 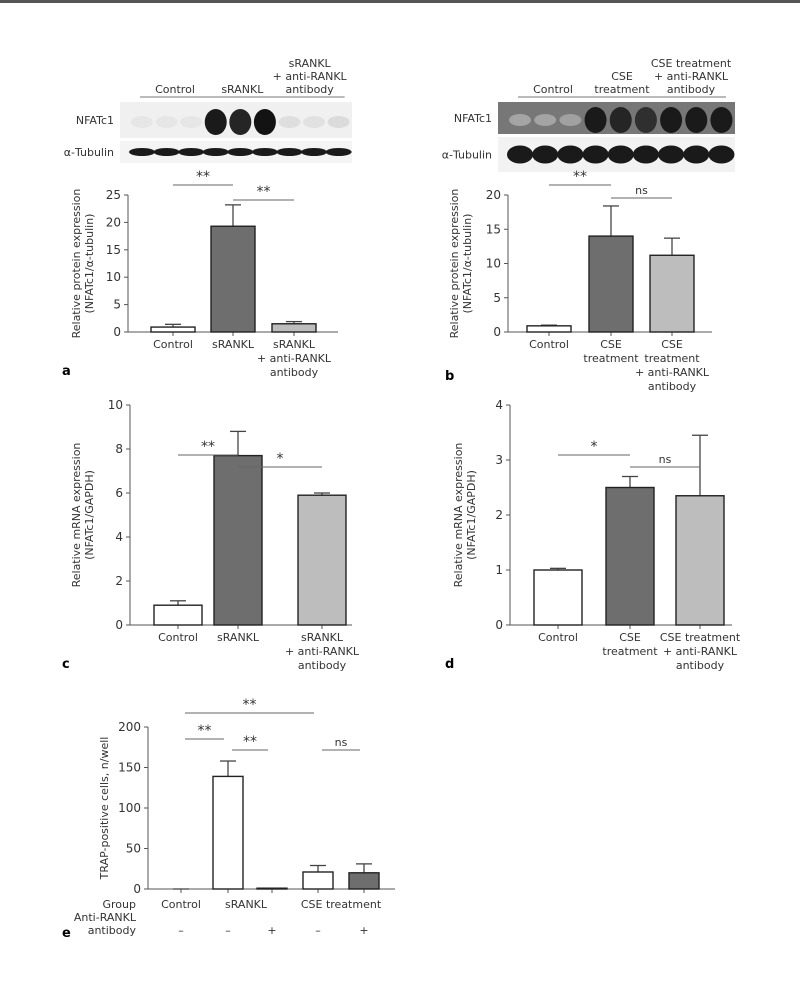 What do you see at coordinates (129, 727) in the screenshot?
I see `y-tick-label: 200` at bounding box center [129, 727].